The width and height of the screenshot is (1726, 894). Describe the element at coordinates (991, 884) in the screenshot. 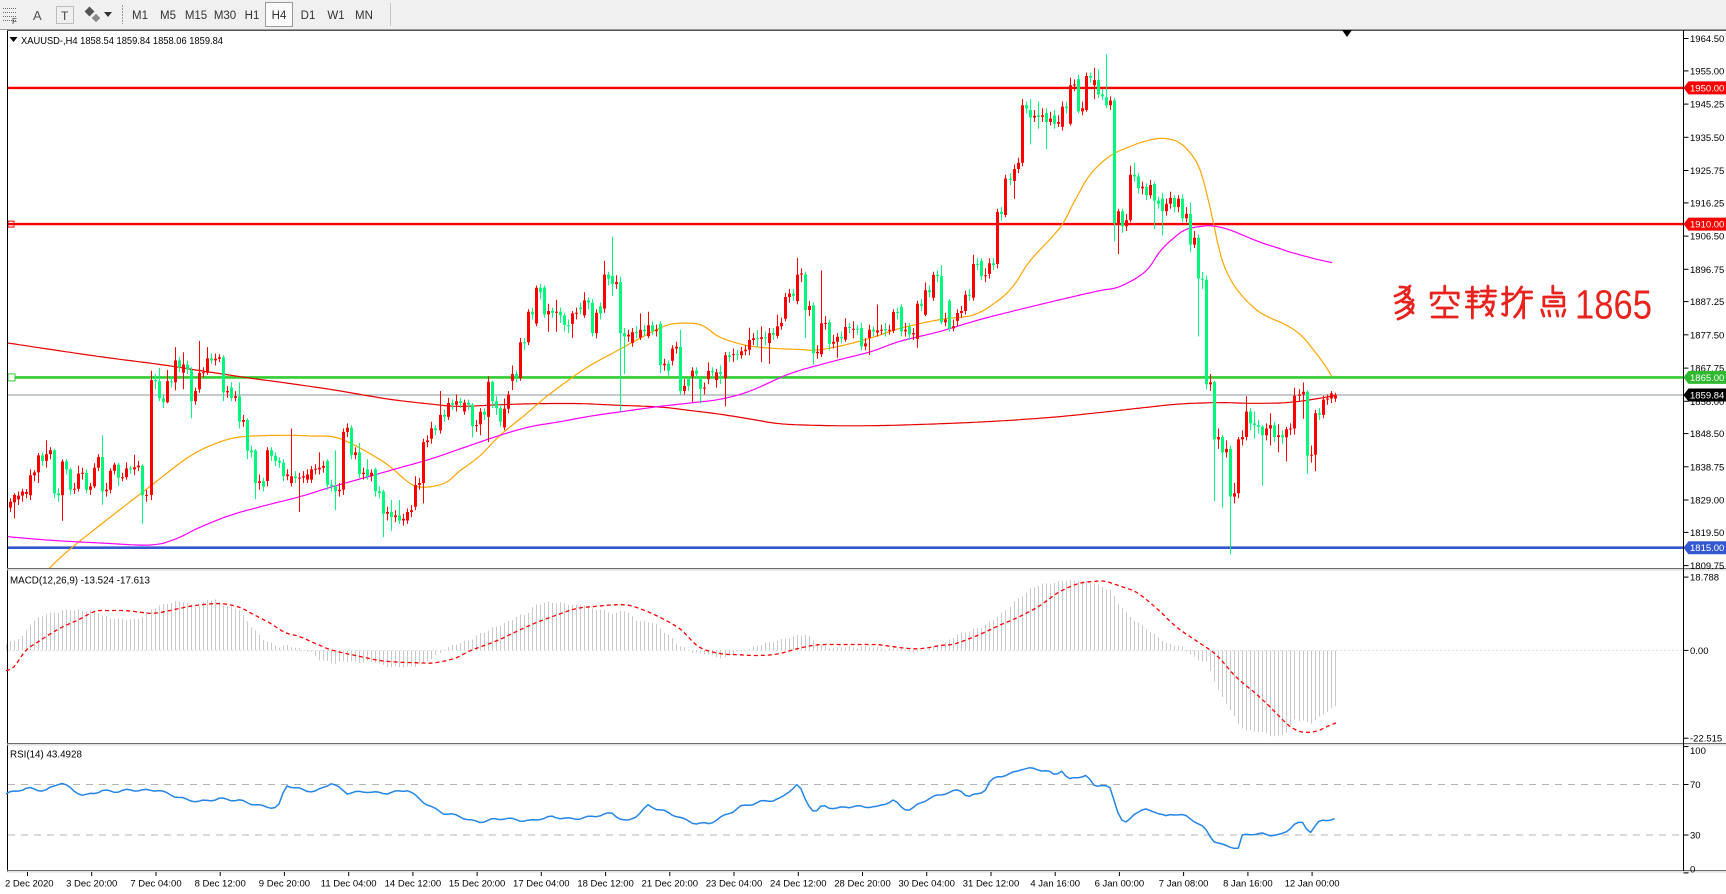

I see `svg-text: 31 Dec 12:00` at that location.